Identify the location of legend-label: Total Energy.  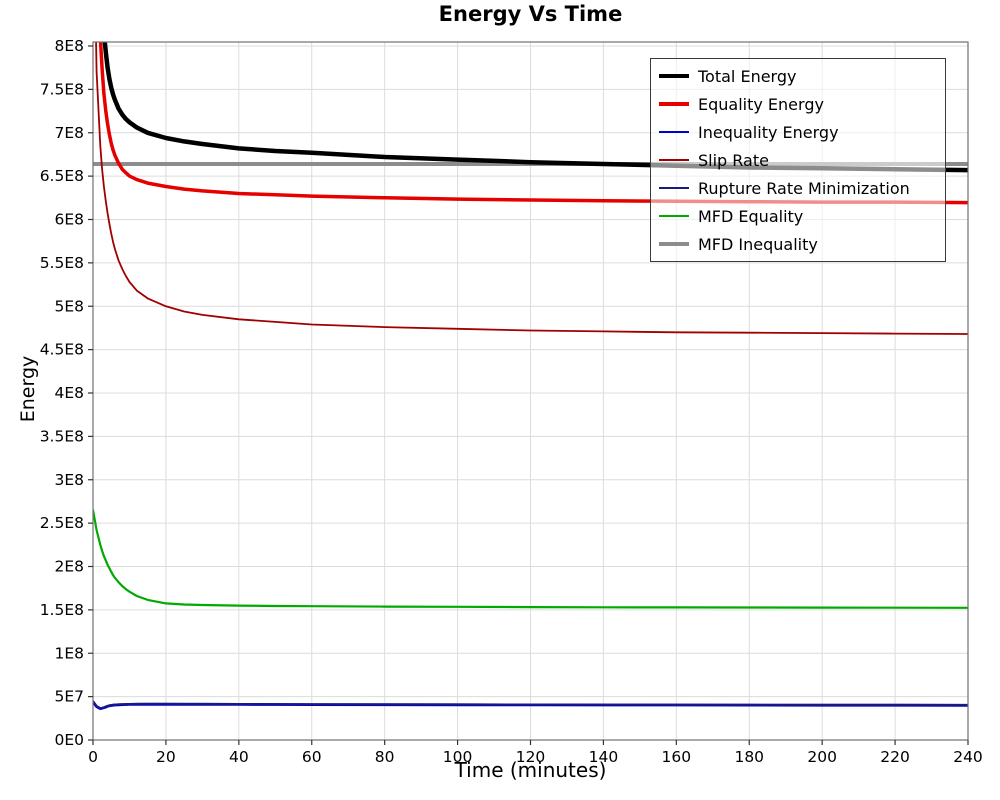
(747, 76).